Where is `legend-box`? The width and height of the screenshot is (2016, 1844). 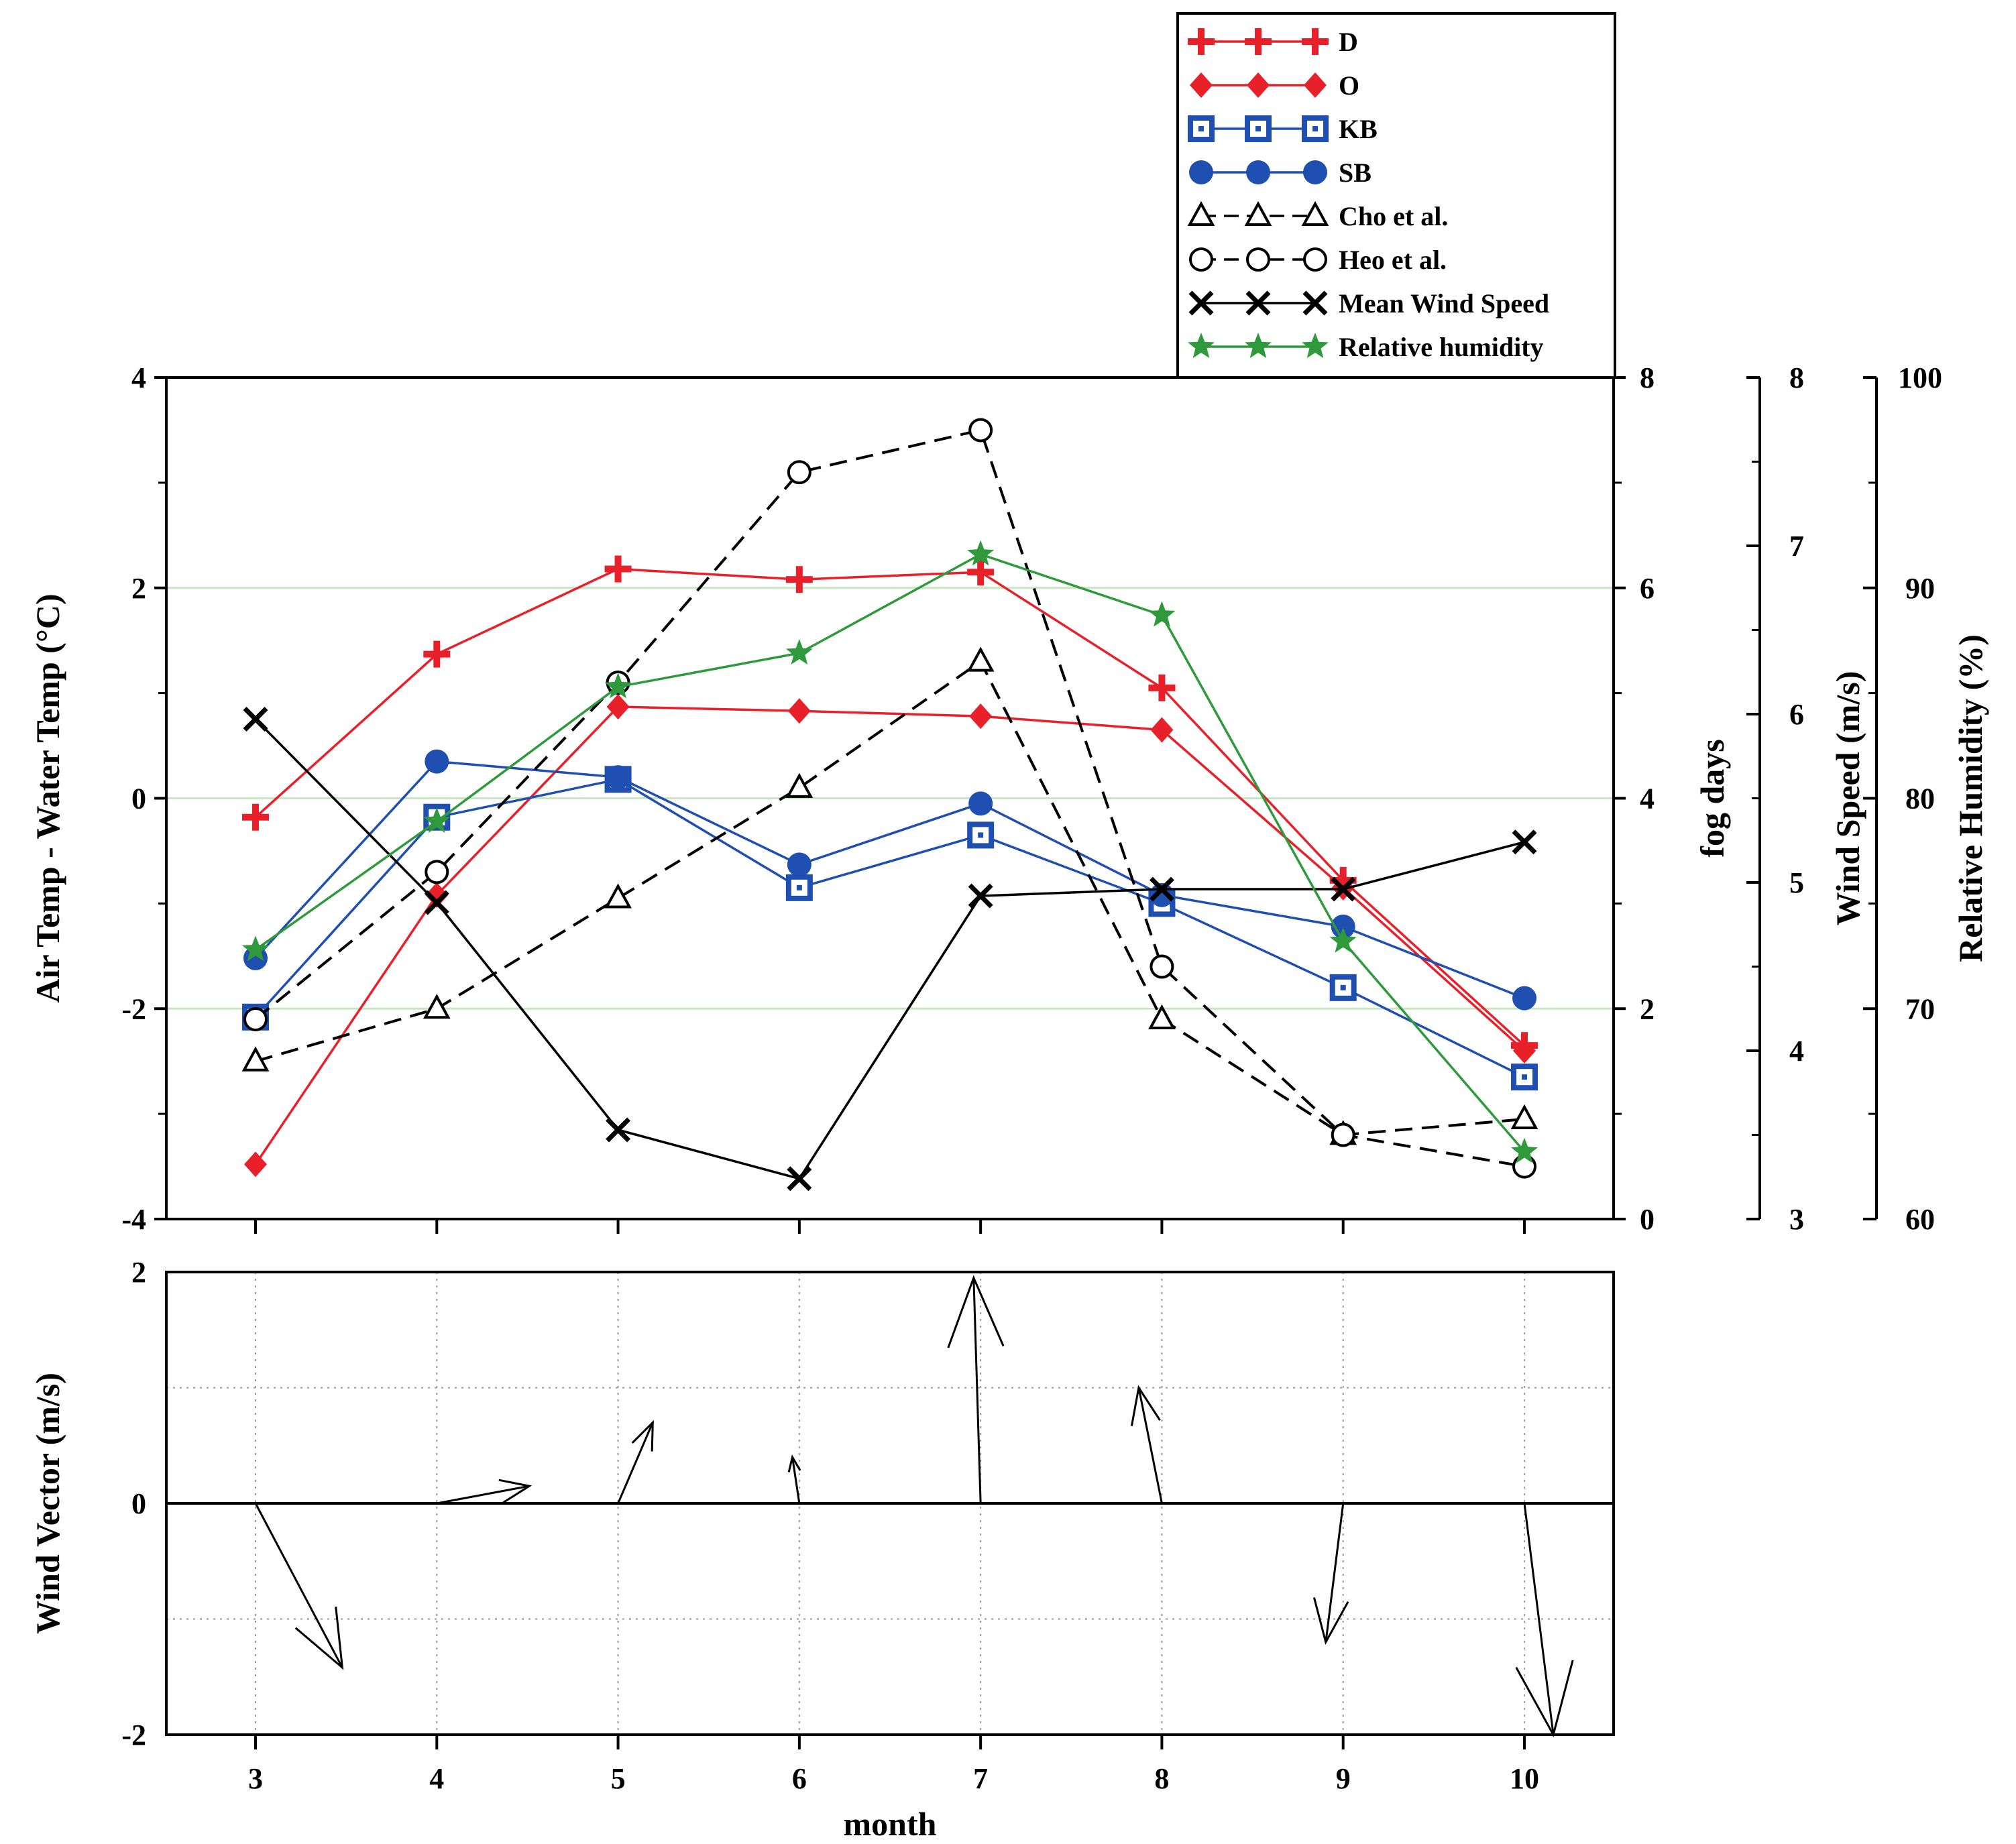
legend-box is located at coordinates (1396, 195).